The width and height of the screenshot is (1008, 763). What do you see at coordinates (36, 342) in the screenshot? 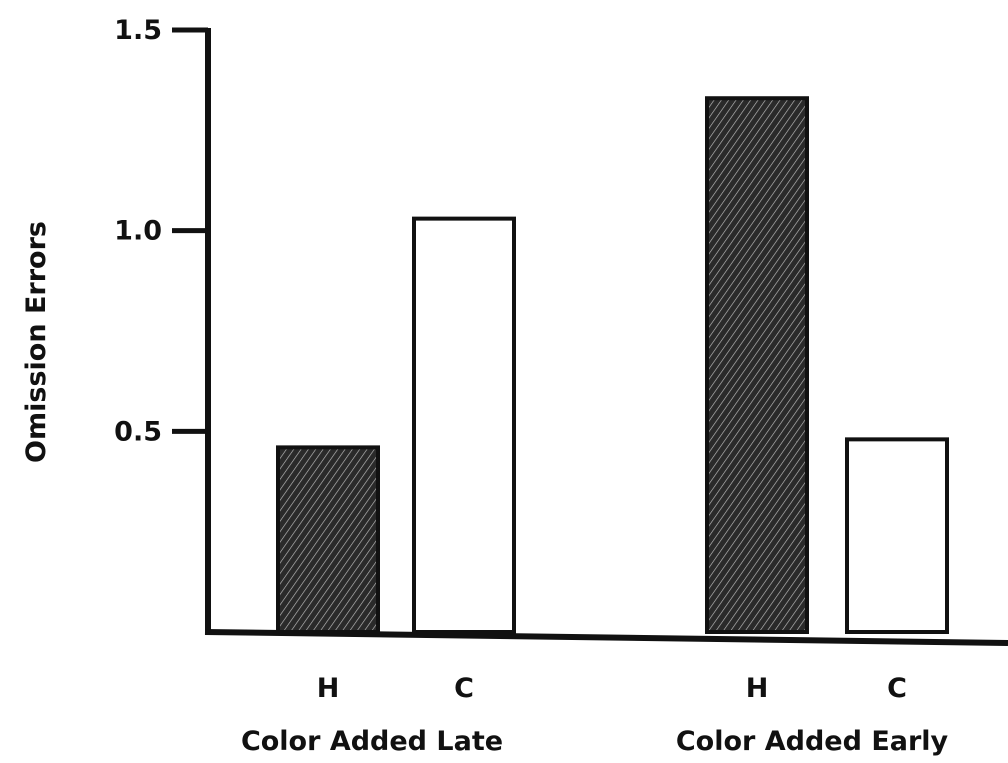
I see `y-axis-title: Omission Errors` at bounding box center [36, 342].